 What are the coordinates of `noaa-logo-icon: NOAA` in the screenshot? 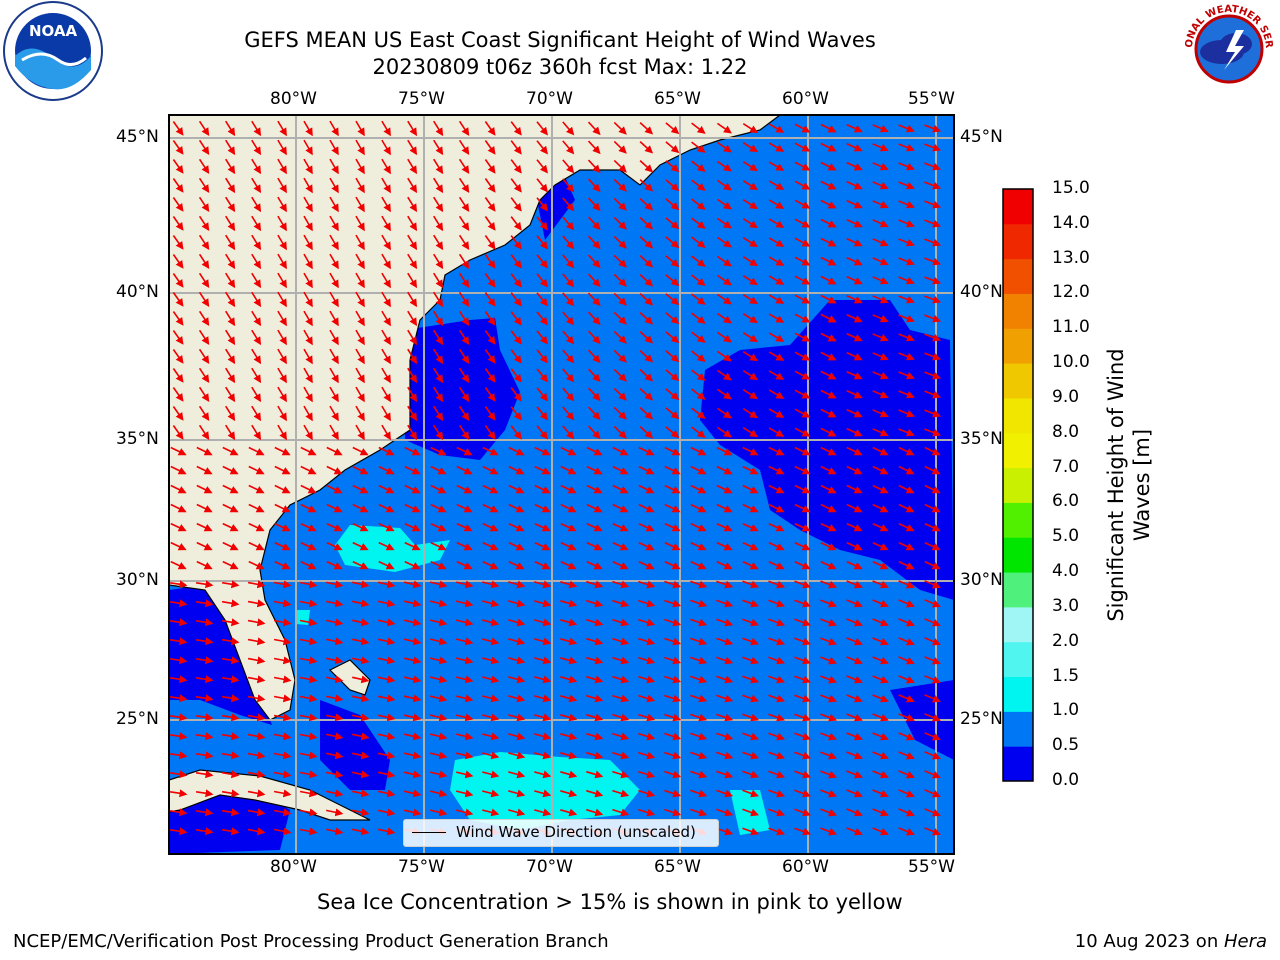 It's located at (53, 51).